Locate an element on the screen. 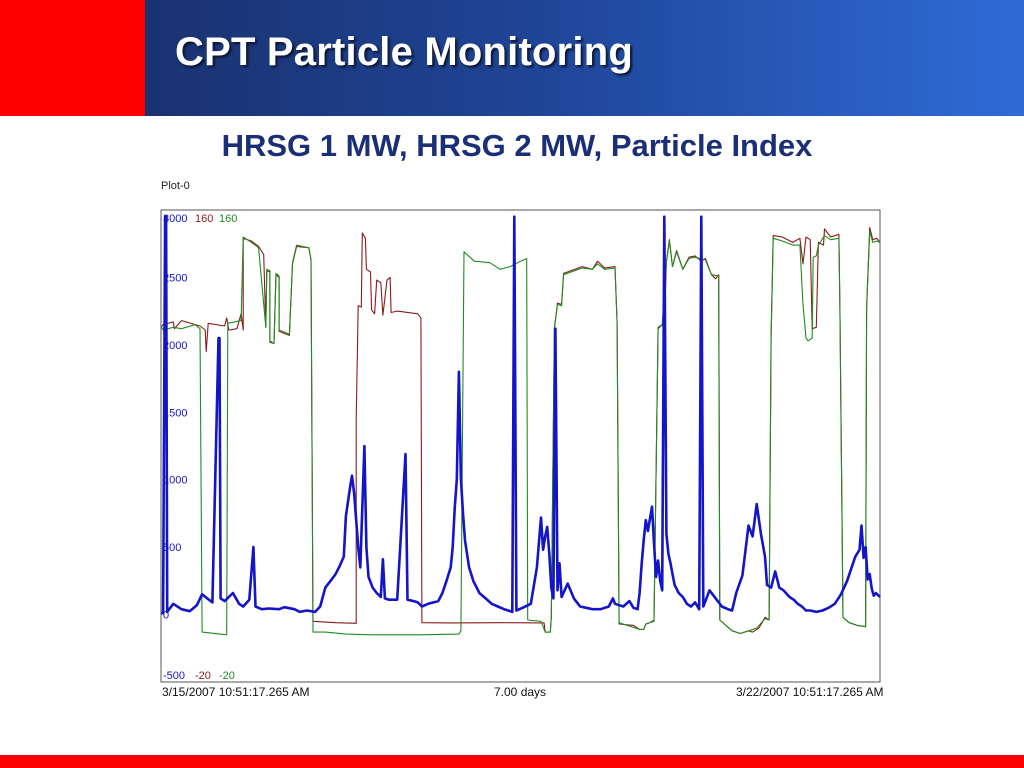 The width and height of the screenshot is (1024, 768). y-tick-label: 0 is located at coordinates (166, 616).